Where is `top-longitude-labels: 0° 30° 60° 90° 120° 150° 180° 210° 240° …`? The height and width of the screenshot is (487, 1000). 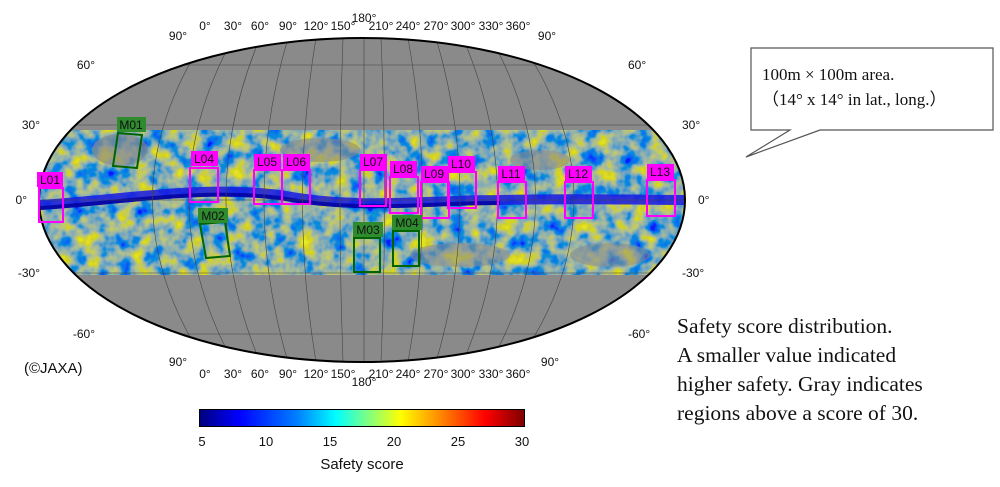 top-longitude-labels: 0° 30° 60° 90° 120° 150° 180° 210° 240° … is located at coordinates (364, 22).